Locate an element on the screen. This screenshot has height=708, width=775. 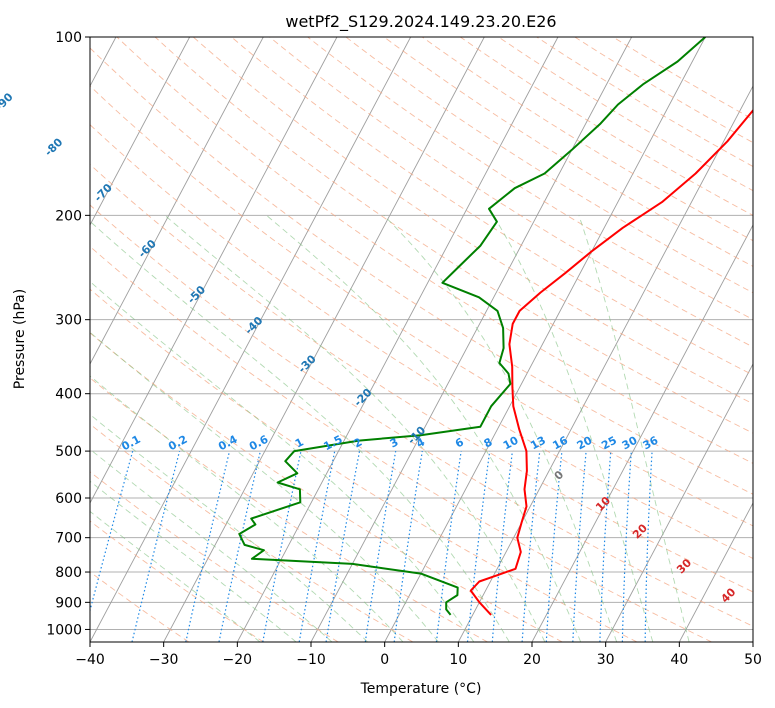
moist-adiabat-label: 0 is located at coordinates (559, 475).